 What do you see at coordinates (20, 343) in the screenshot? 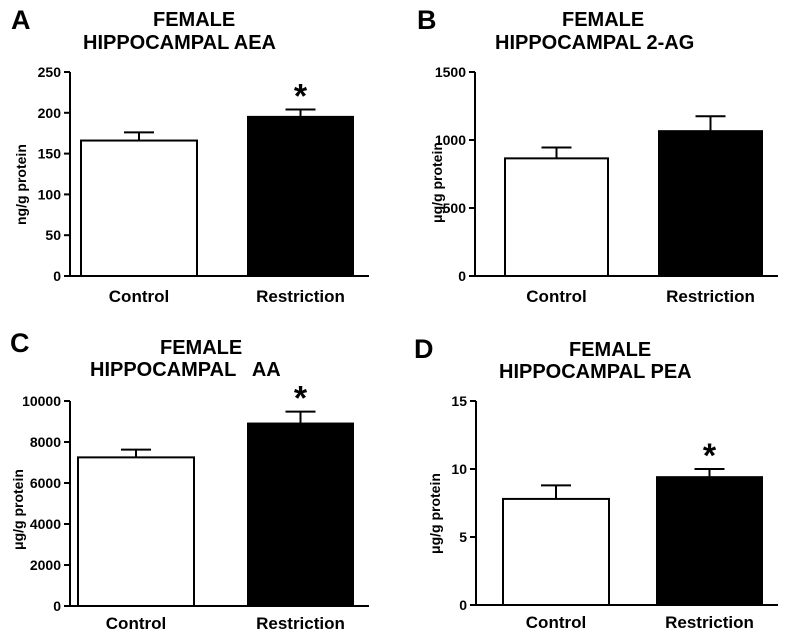
I see `panel-label: C` at bounding box center [20, 343].